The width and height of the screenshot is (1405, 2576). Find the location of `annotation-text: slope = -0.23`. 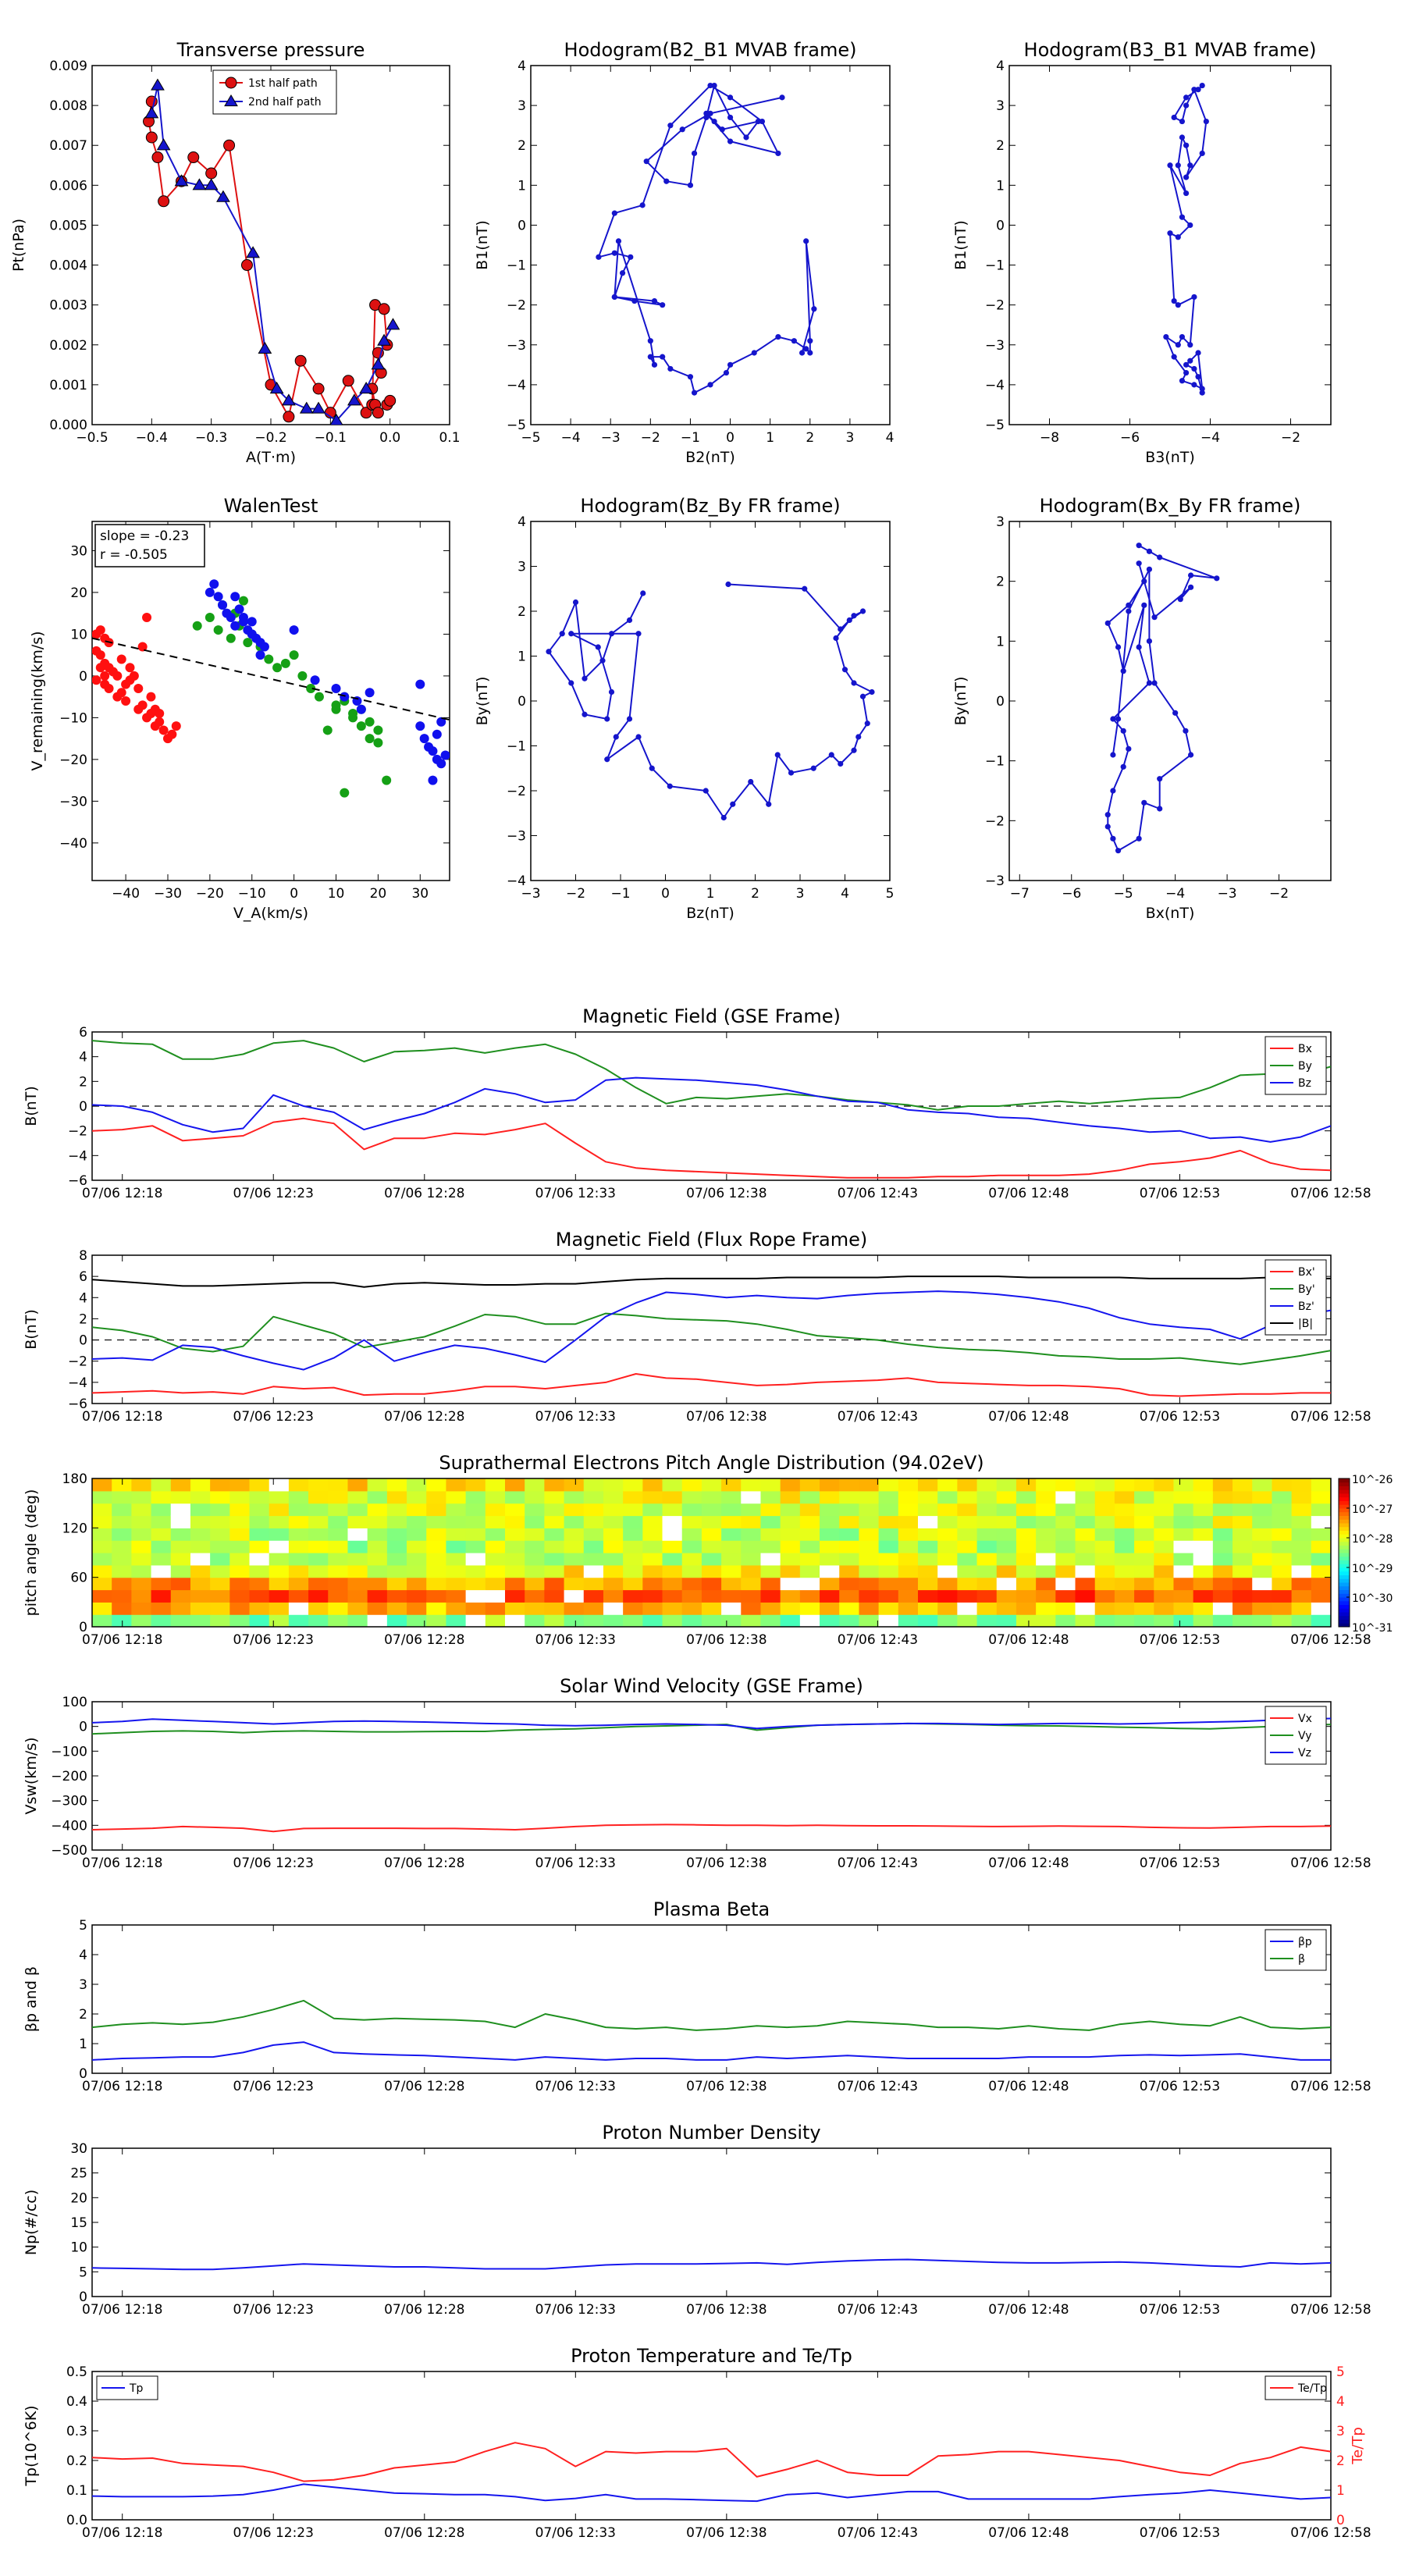

annotation-text: slope = -0.23 is located at coordinates (144, 536).